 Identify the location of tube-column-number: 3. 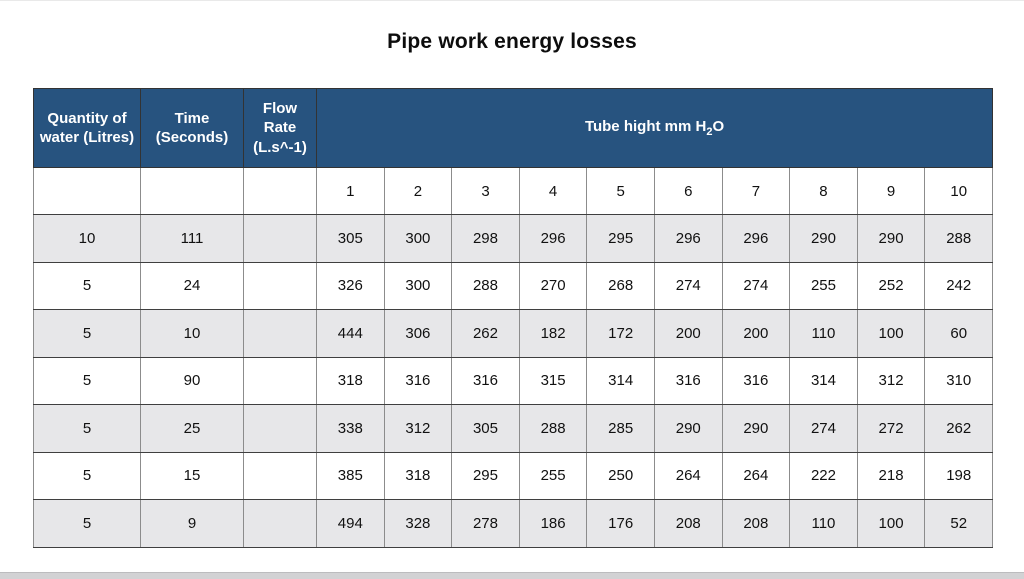
(485, 191).